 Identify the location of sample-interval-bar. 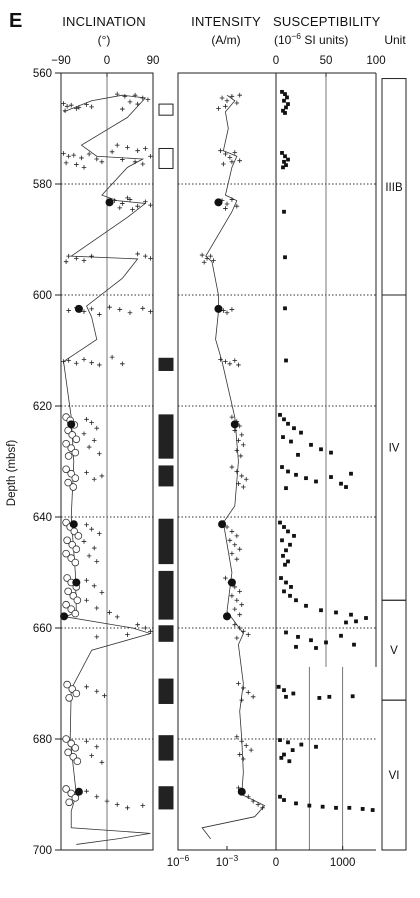
(166, 436).